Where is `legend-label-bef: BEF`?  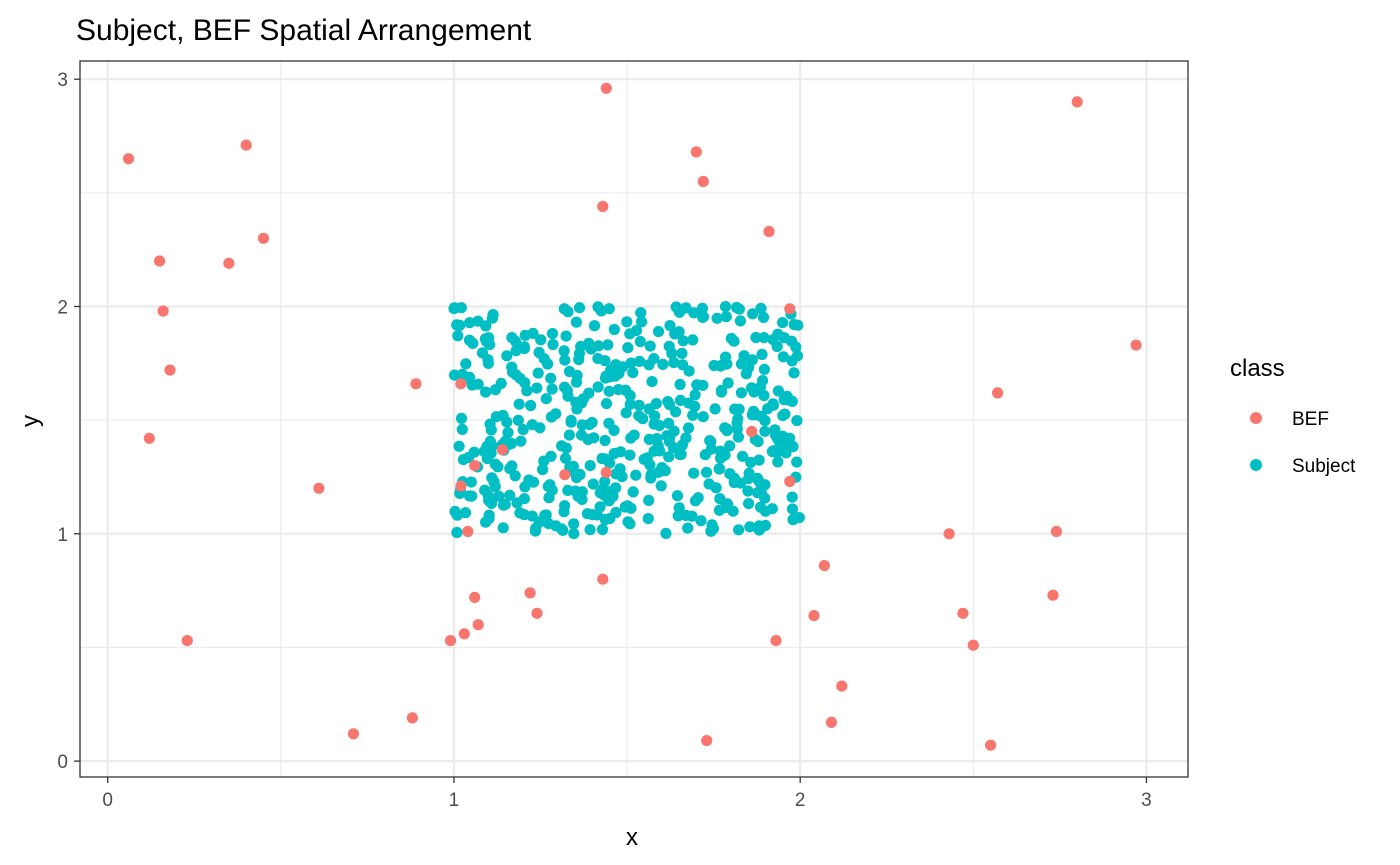
legend-label-bef: BEF is located at coordinates (1310, 419).